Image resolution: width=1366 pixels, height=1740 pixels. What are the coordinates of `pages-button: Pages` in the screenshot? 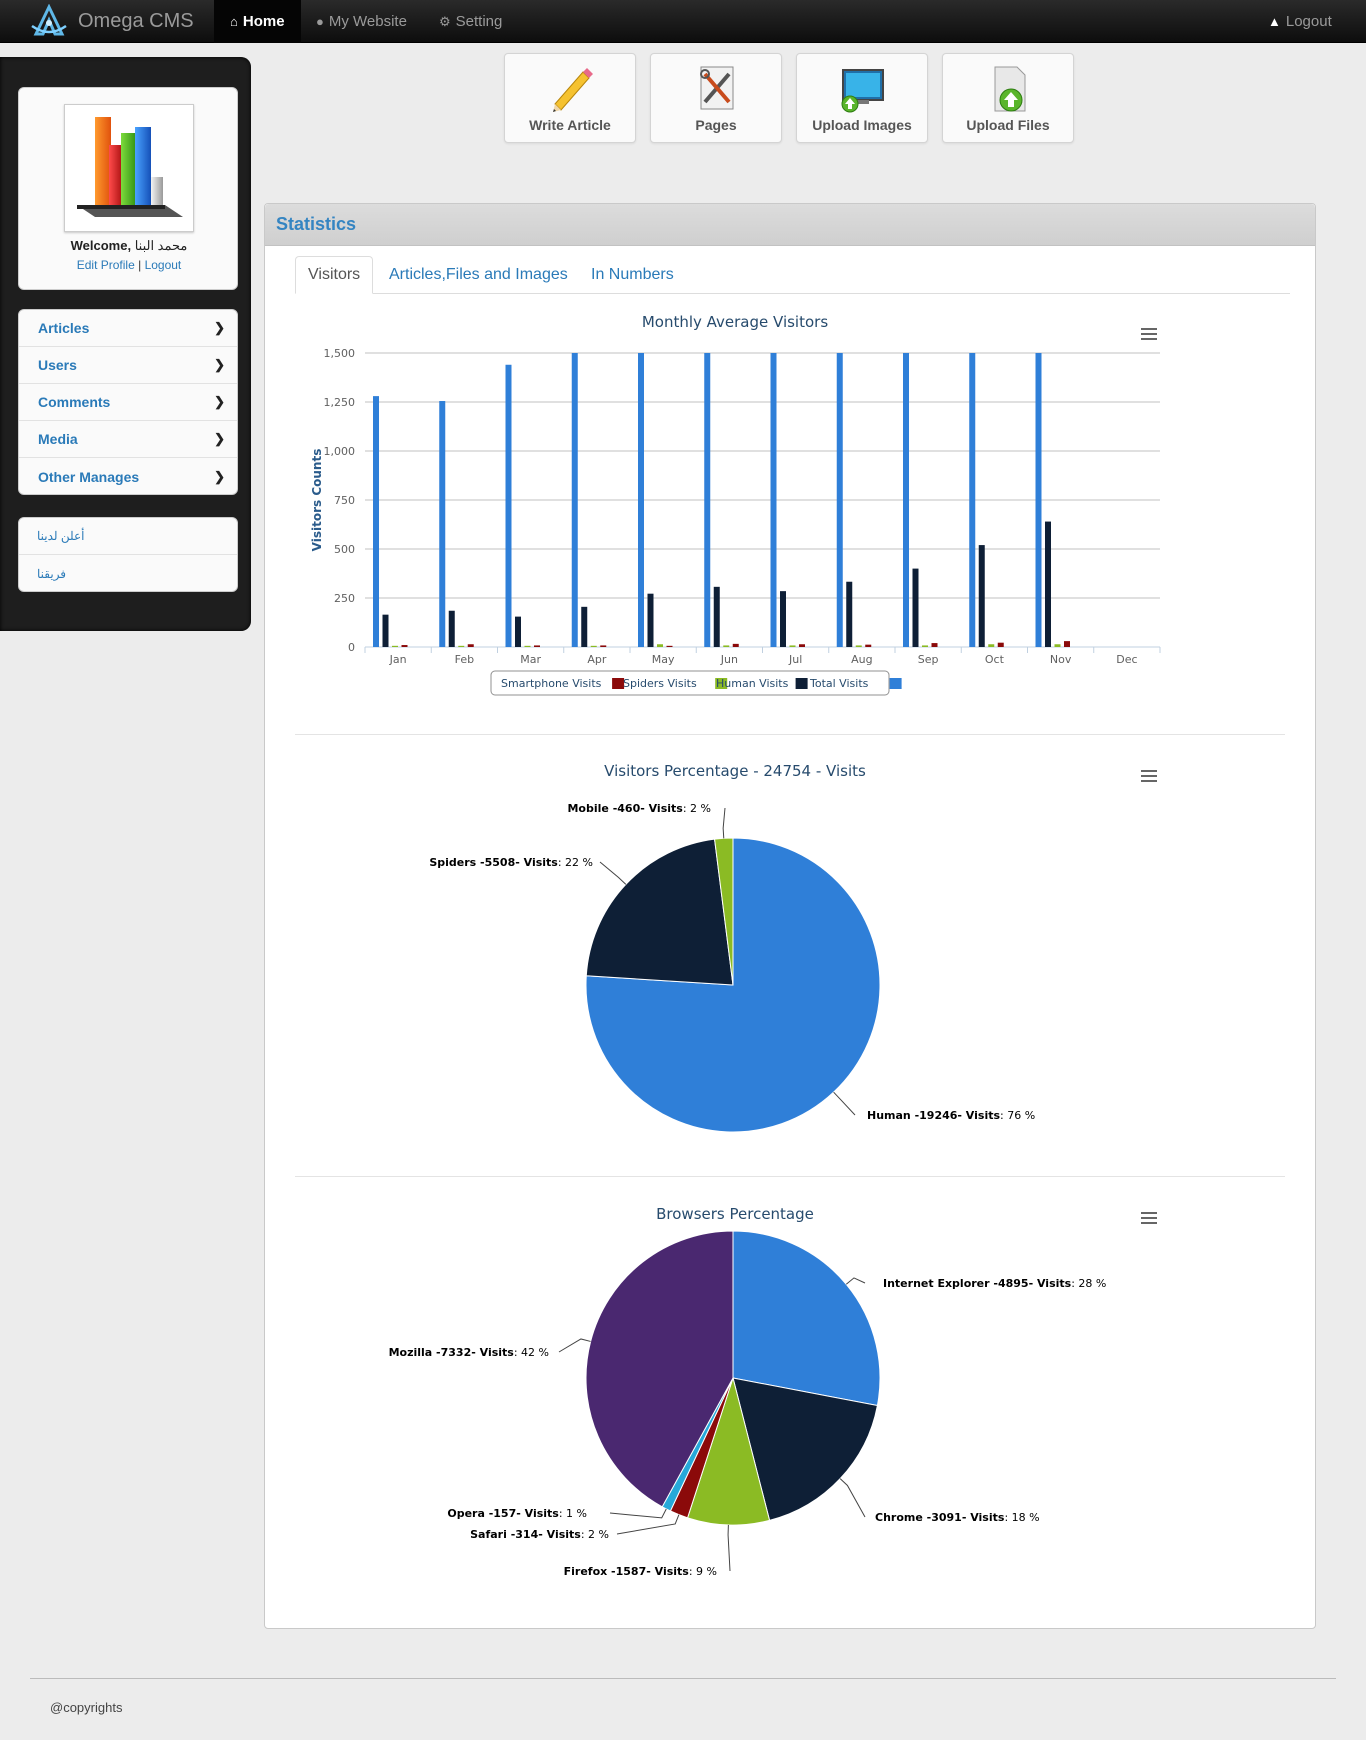 It's located at (716, 98).